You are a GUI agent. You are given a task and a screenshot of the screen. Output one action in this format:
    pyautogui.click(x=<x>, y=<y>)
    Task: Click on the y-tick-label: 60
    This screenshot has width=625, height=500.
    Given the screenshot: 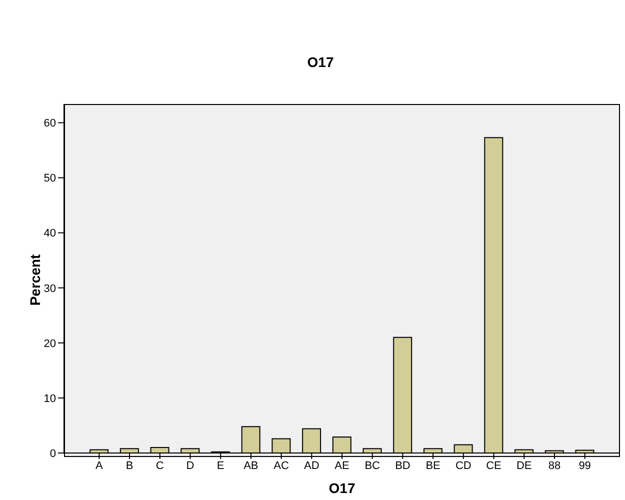 What is the action you would take?
    pyautogui.click(x=50, y=124)
    